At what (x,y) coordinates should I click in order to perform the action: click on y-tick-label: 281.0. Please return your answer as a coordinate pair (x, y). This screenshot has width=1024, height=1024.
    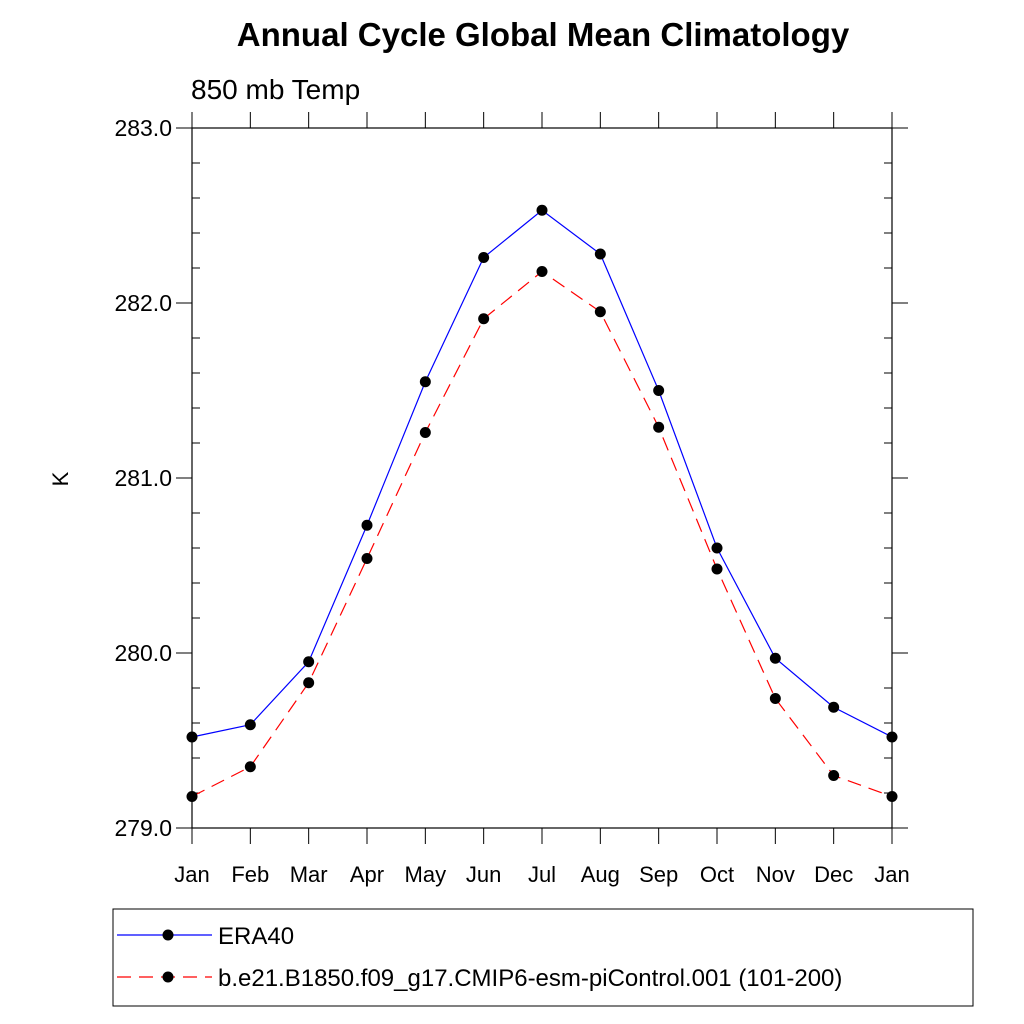
    Looking at the image, I should click on (143, 478).